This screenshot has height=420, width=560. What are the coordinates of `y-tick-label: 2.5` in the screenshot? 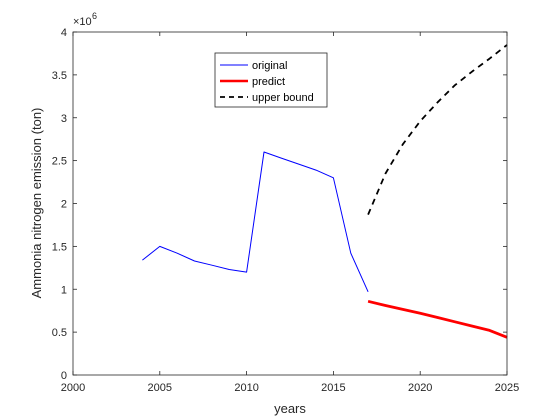 It's located at (59, 162).